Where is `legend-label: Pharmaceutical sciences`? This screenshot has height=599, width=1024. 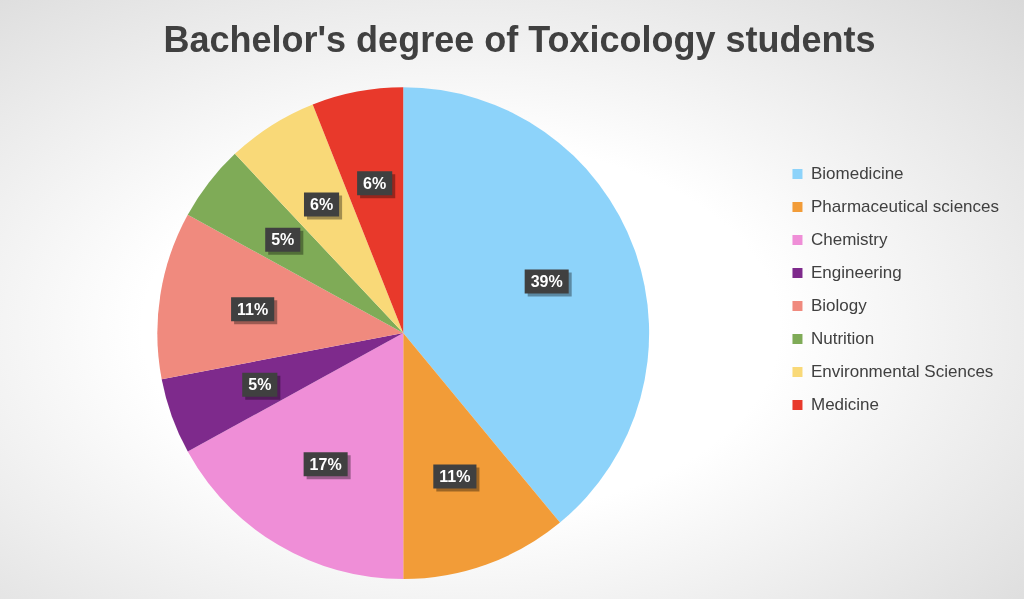
legend-label: Pharmaceutical sciences is located at coordinates (904, 206).